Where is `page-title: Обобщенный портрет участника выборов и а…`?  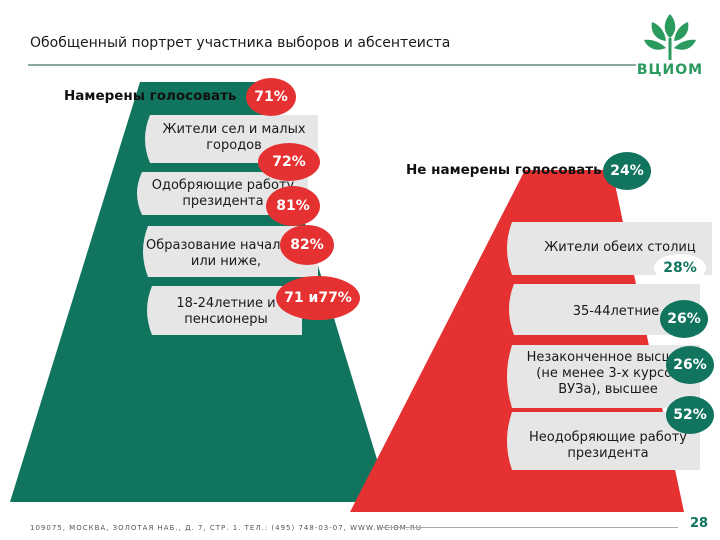
page-title: Обобщенный портрет участника выборов и а… is located at coordinates (240, 43).